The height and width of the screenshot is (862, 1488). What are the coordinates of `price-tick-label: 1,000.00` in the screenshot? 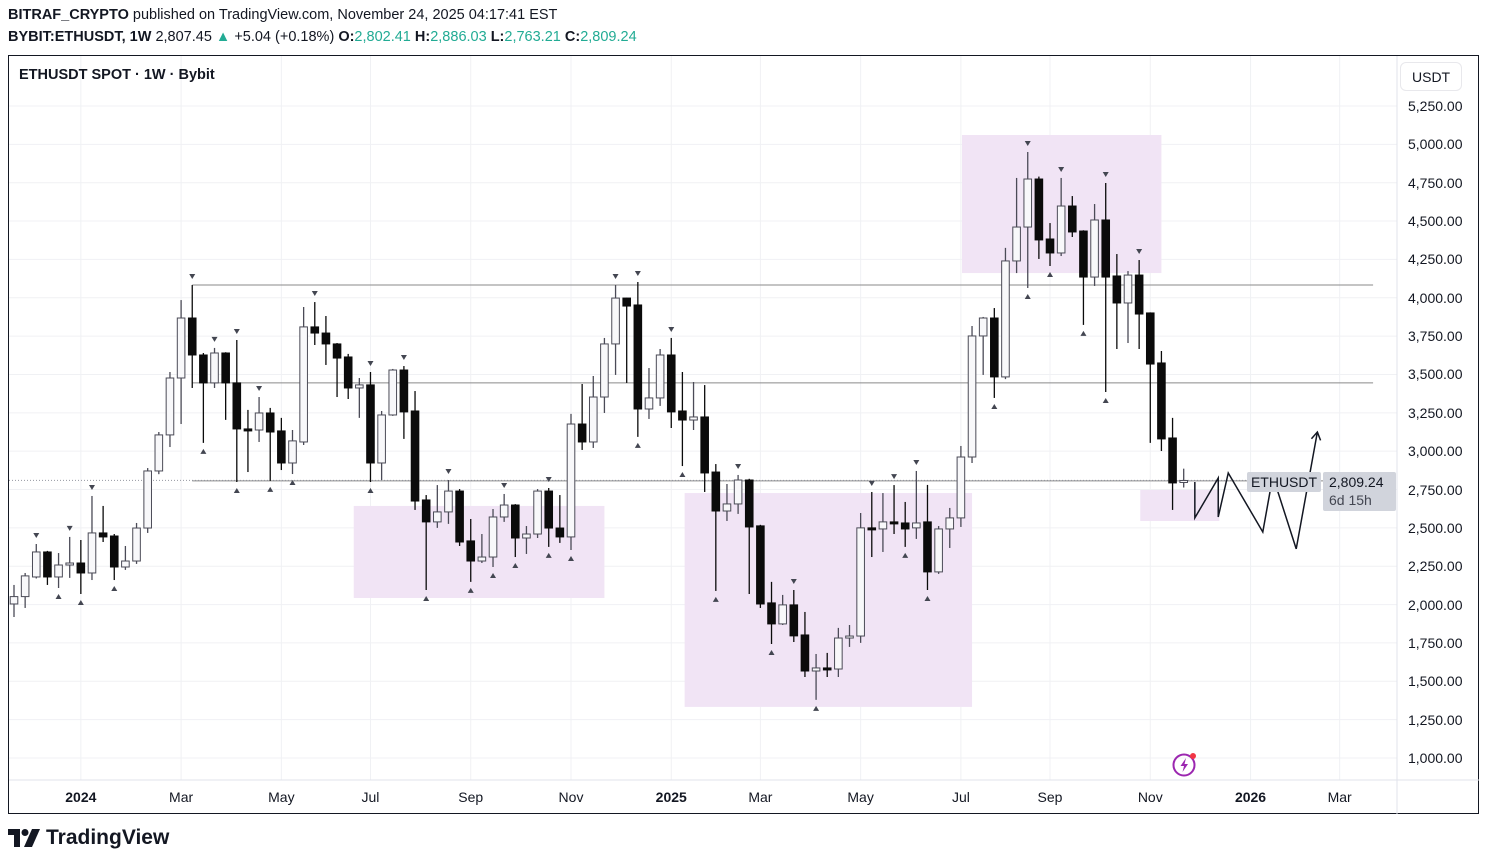 It's located at (1435, 757).